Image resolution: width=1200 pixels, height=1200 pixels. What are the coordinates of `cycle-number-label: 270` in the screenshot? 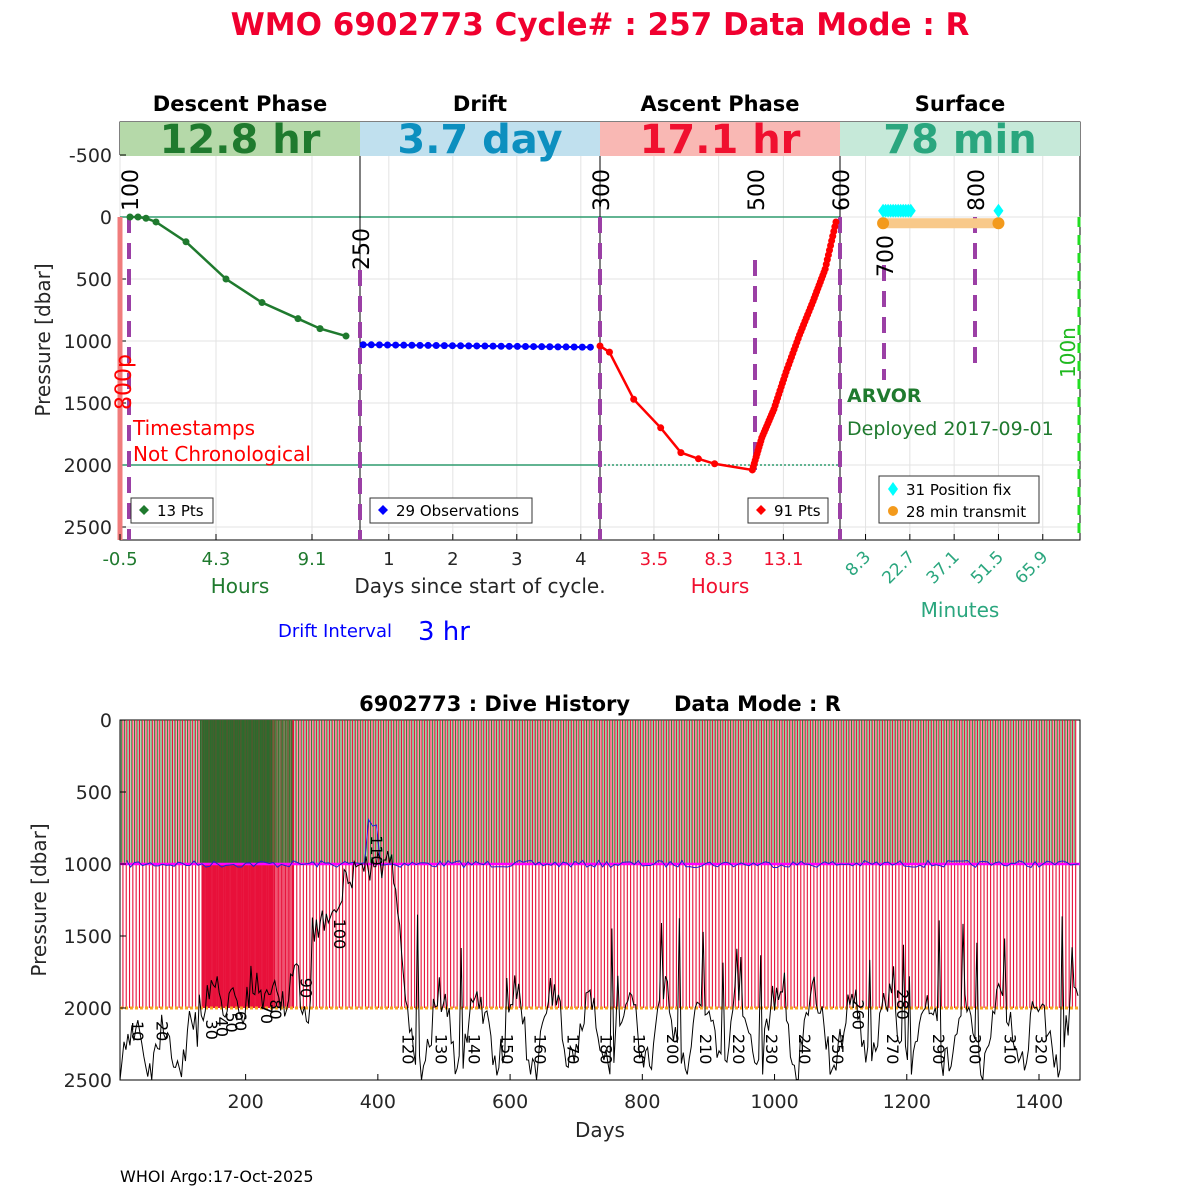 It's located at (892, 1049).